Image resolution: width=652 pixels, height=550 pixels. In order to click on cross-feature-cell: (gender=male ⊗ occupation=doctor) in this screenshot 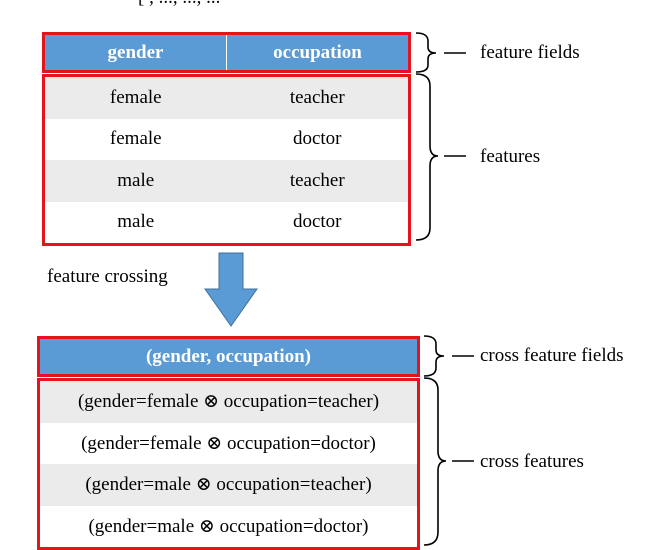, I will do `click(228, 526)`.